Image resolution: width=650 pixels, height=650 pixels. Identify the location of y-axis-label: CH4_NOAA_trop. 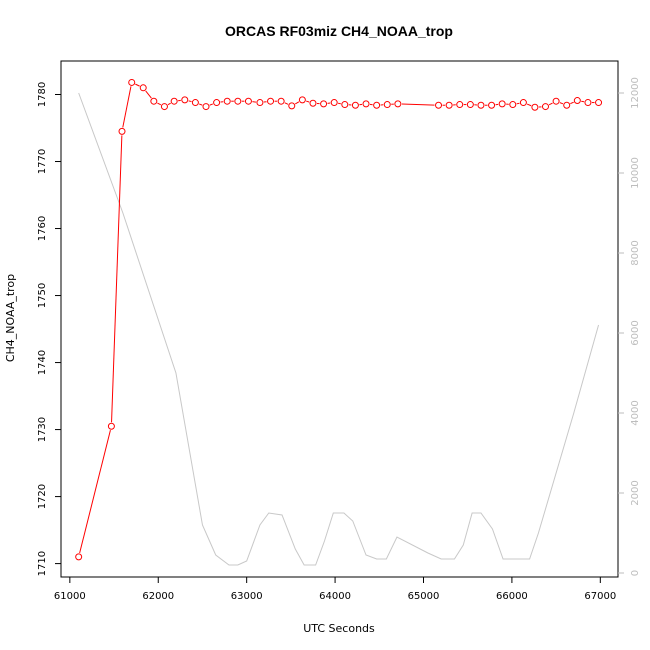
(10, 318).